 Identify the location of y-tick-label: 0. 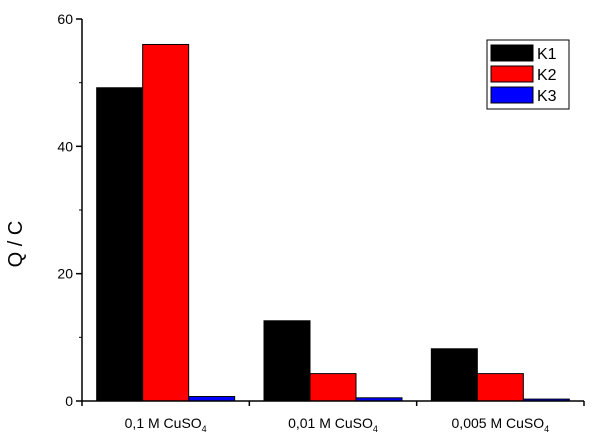
(69, 401).